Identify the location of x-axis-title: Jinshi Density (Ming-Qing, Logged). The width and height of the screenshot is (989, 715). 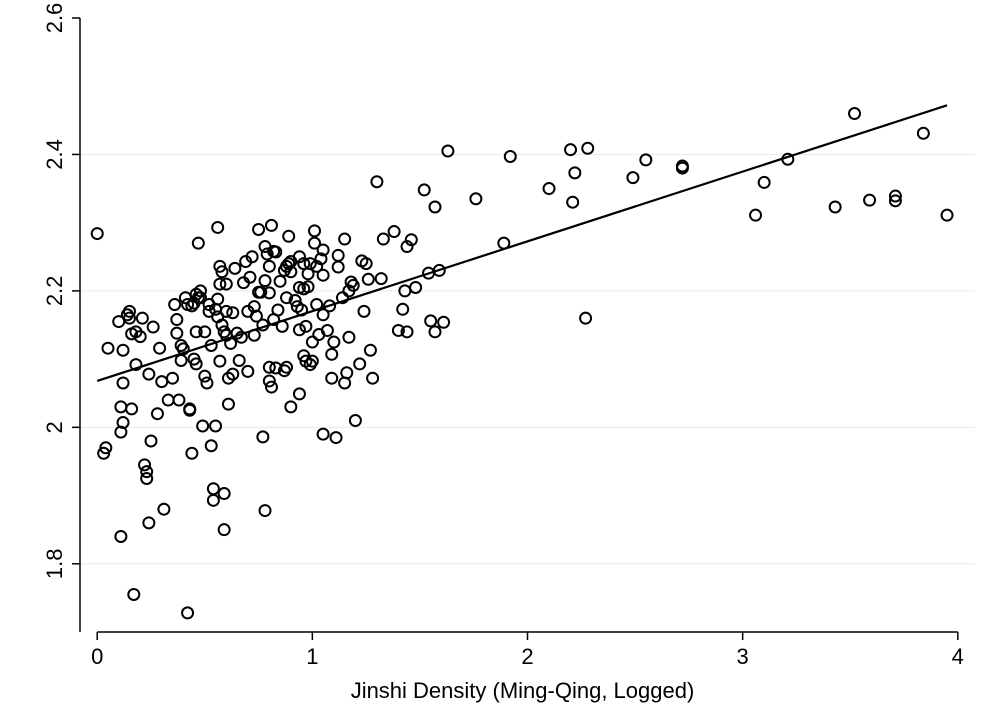
(523, 690).